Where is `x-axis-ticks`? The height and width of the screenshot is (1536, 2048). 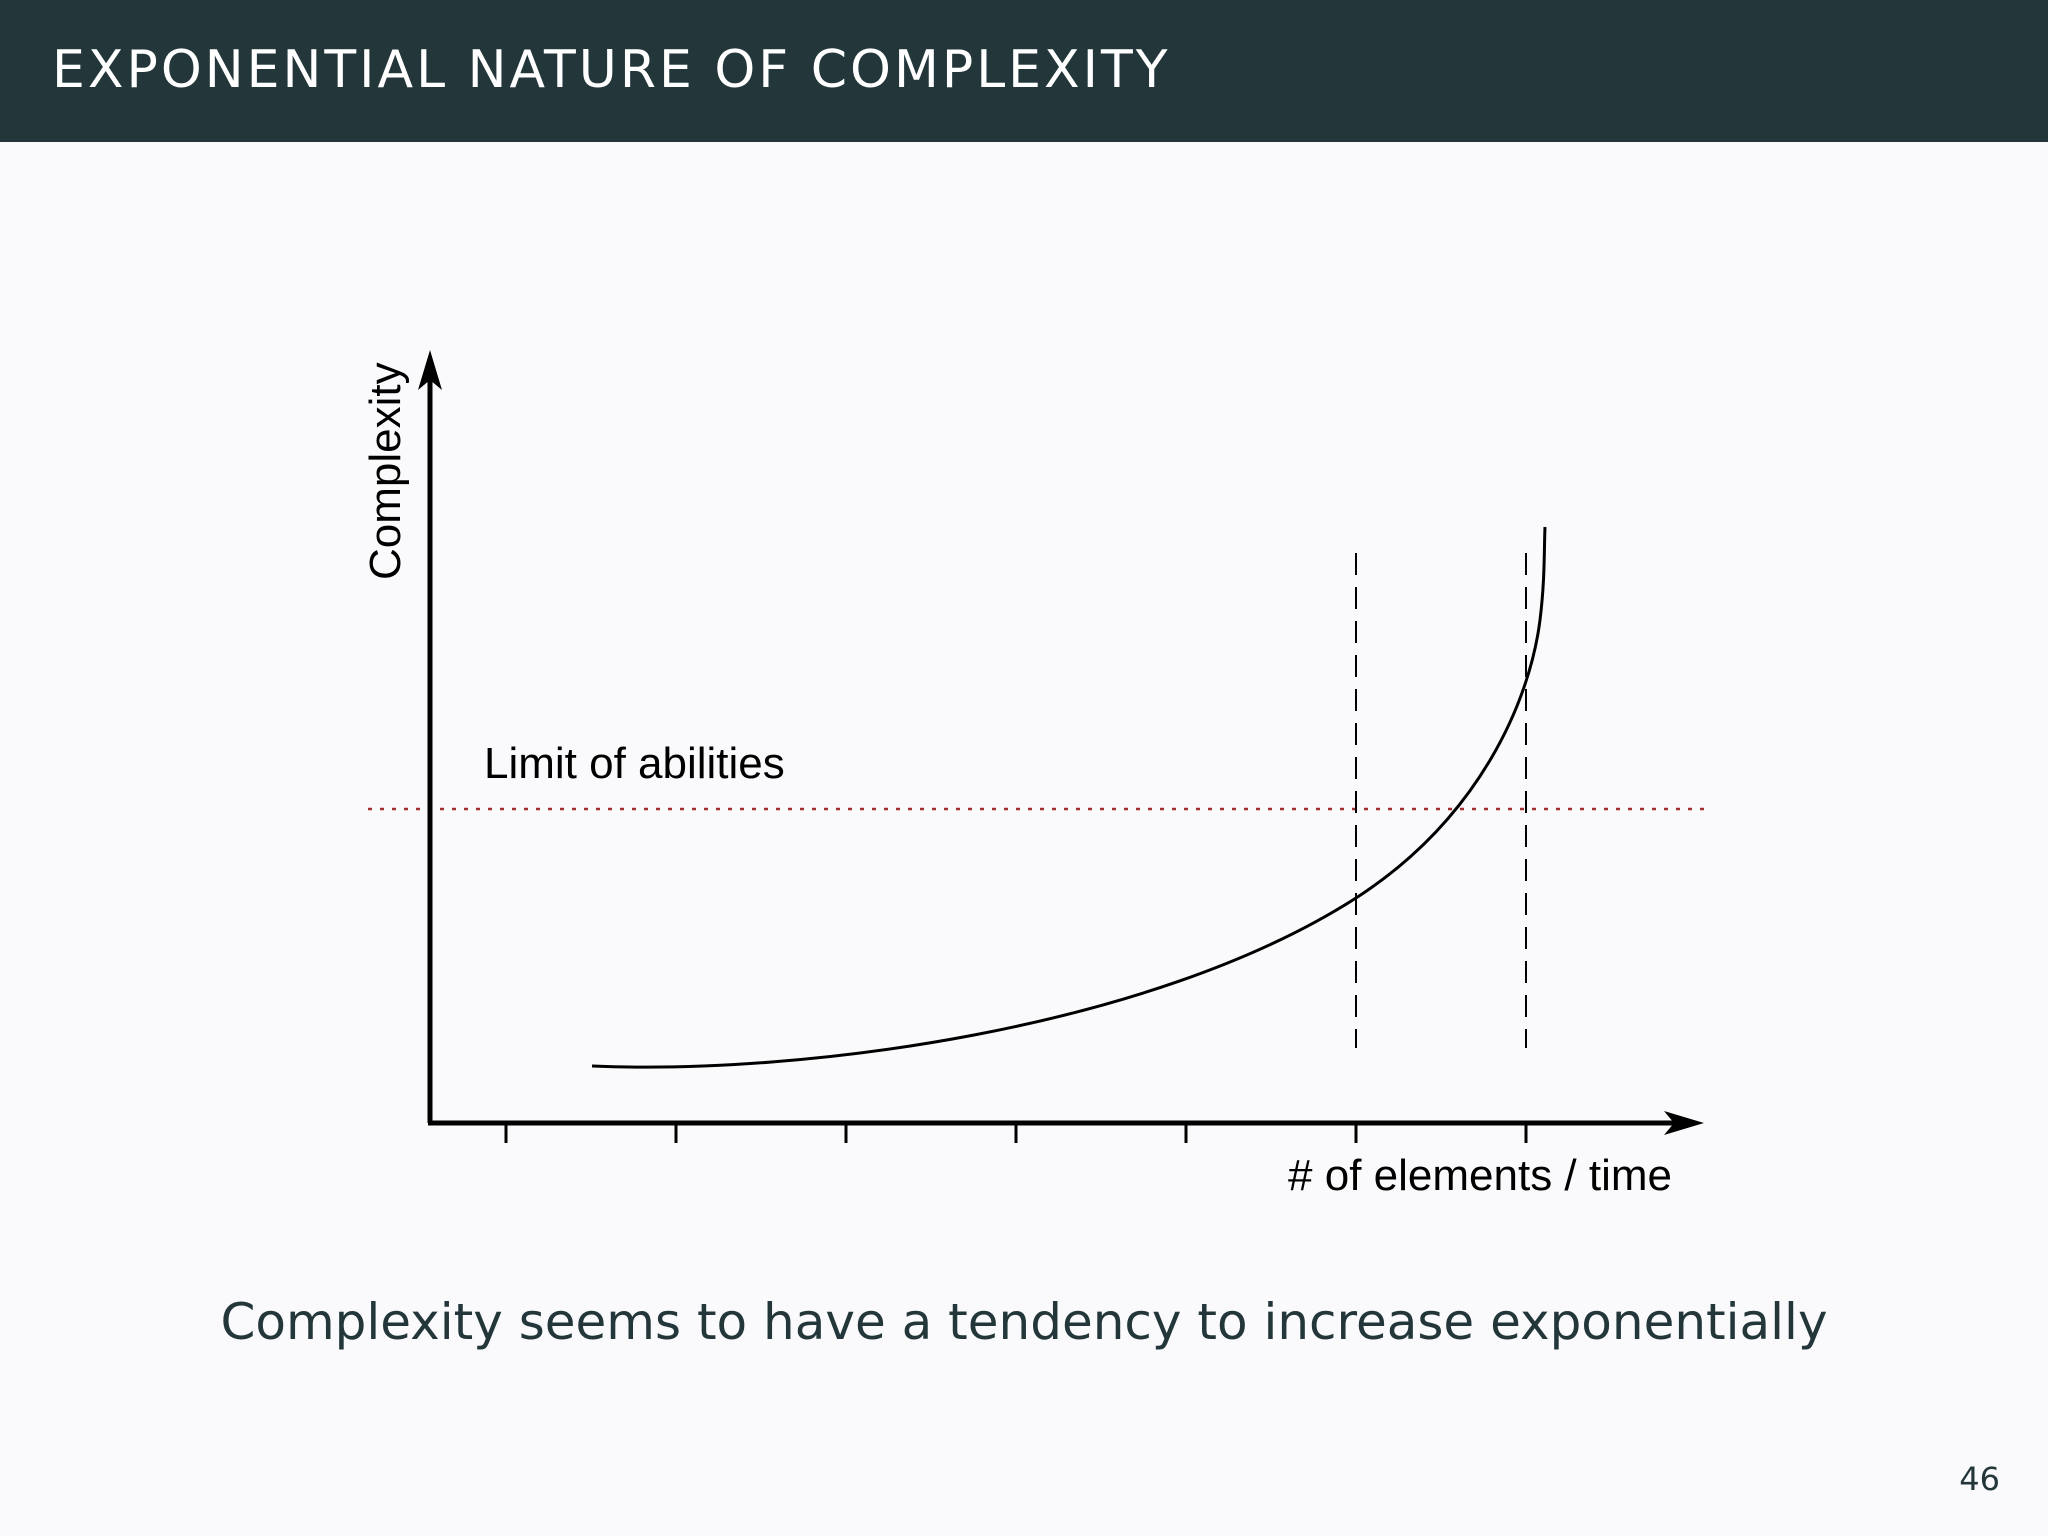
x-axis-ticks is located at coordinates (1016, 1133).